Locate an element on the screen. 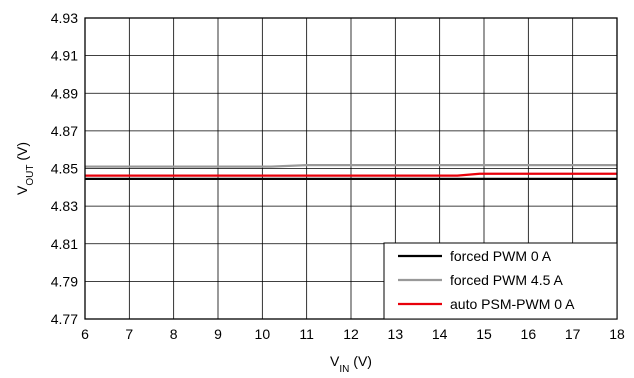  y-axis-label: VOUT (V) is located at coordinates (25, 168).